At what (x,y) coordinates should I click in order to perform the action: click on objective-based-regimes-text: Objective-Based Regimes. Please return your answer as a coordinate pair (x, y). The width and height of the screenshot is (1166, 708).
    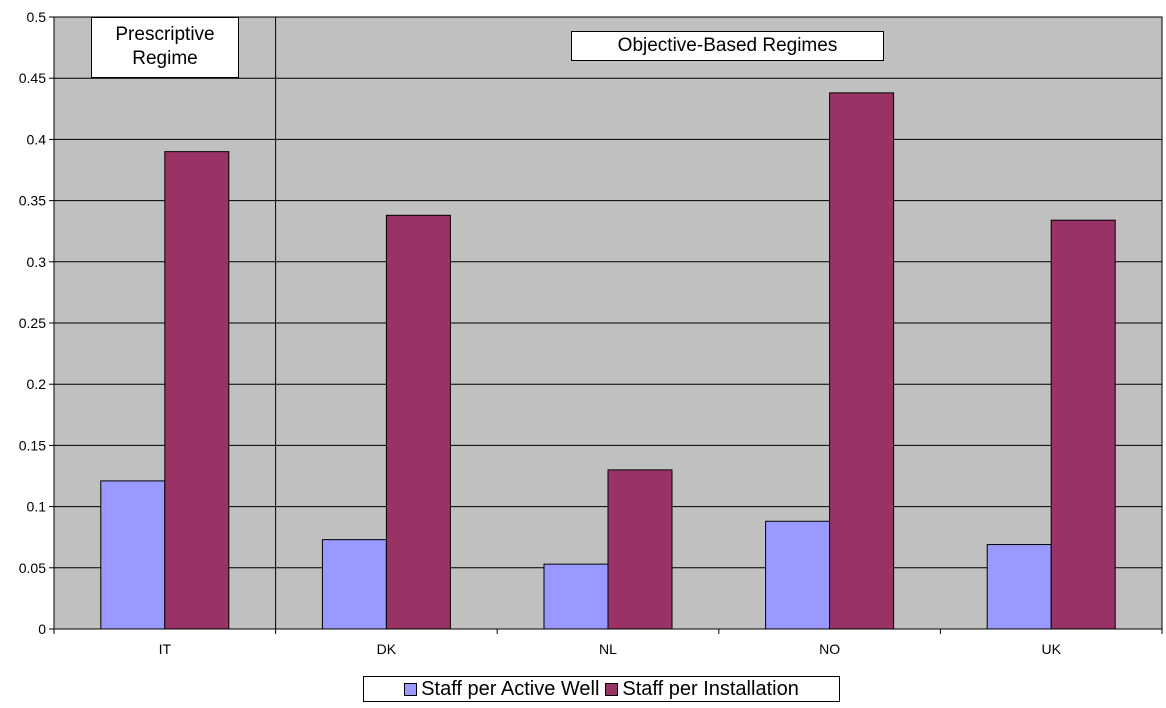
    Looking at the image, I should click on (727, 45).